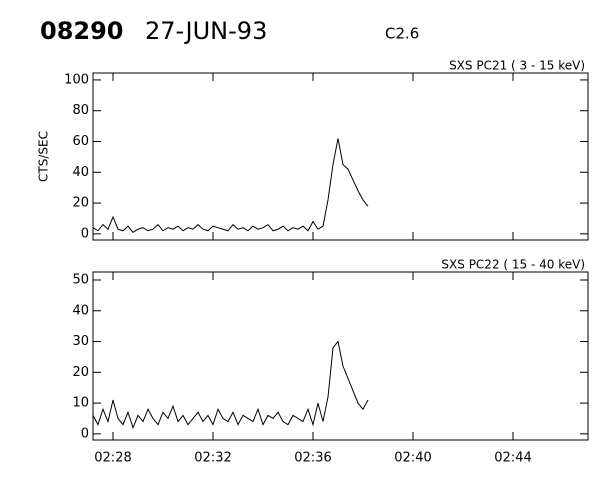 The image size is (600, 484). I want to click on panel-title: SXS PC21 ( 3 - 15 keV), so click(517, 66).